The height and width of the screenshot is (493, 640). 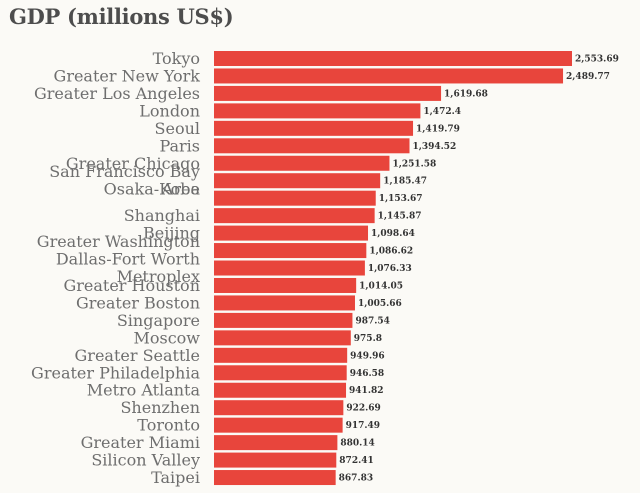 What do you see at coordinates (438, 129) in the screenshot?
I see `value-label-4: 1,419.79` at bounding box center [438, 129].